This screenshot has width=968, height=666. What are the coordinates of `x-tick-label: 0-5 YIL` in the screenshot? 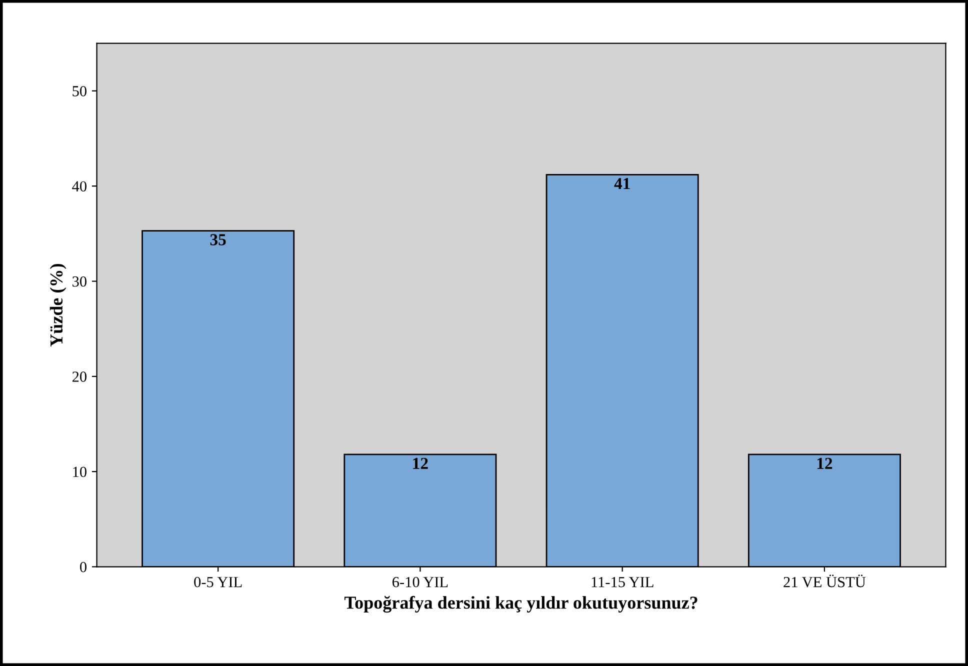 It's located at (218, 582).